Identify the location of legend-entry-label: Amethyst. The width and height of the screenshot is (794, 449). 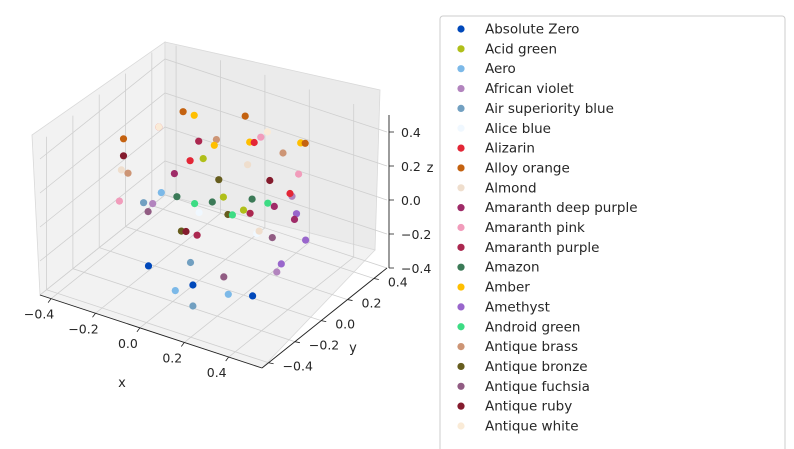
(517, 307).